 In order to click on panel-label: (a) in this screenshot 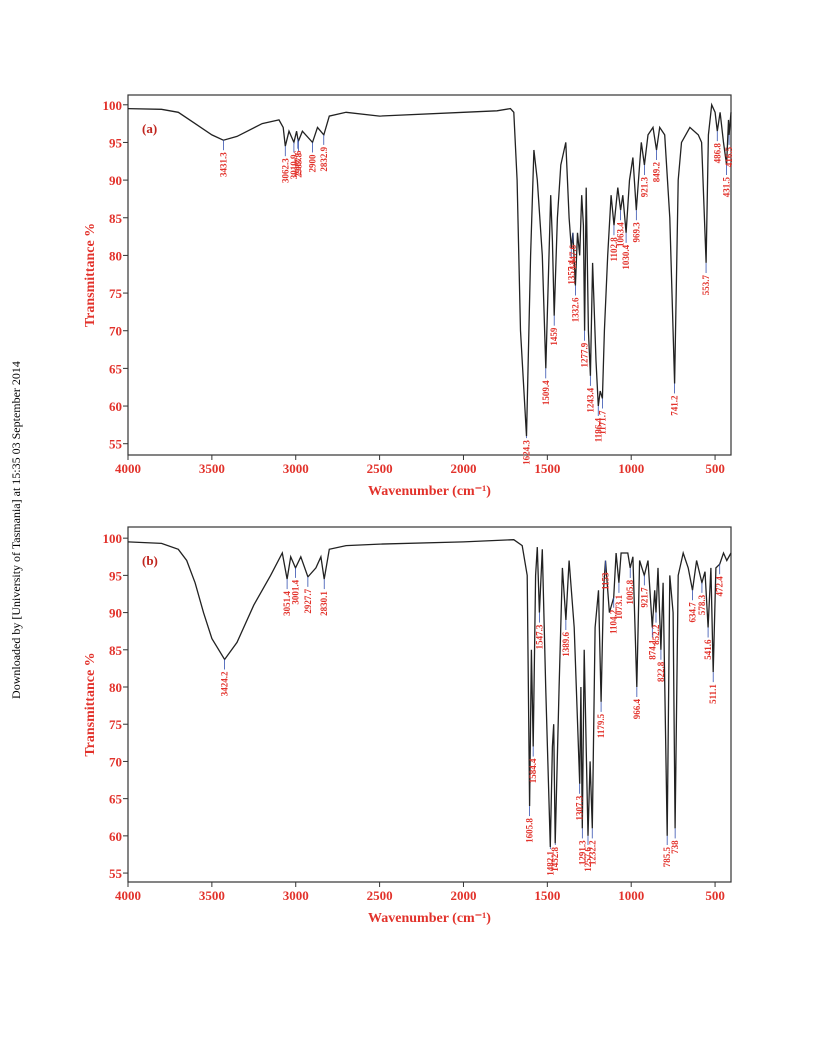, I will do `click(149, 128)`.